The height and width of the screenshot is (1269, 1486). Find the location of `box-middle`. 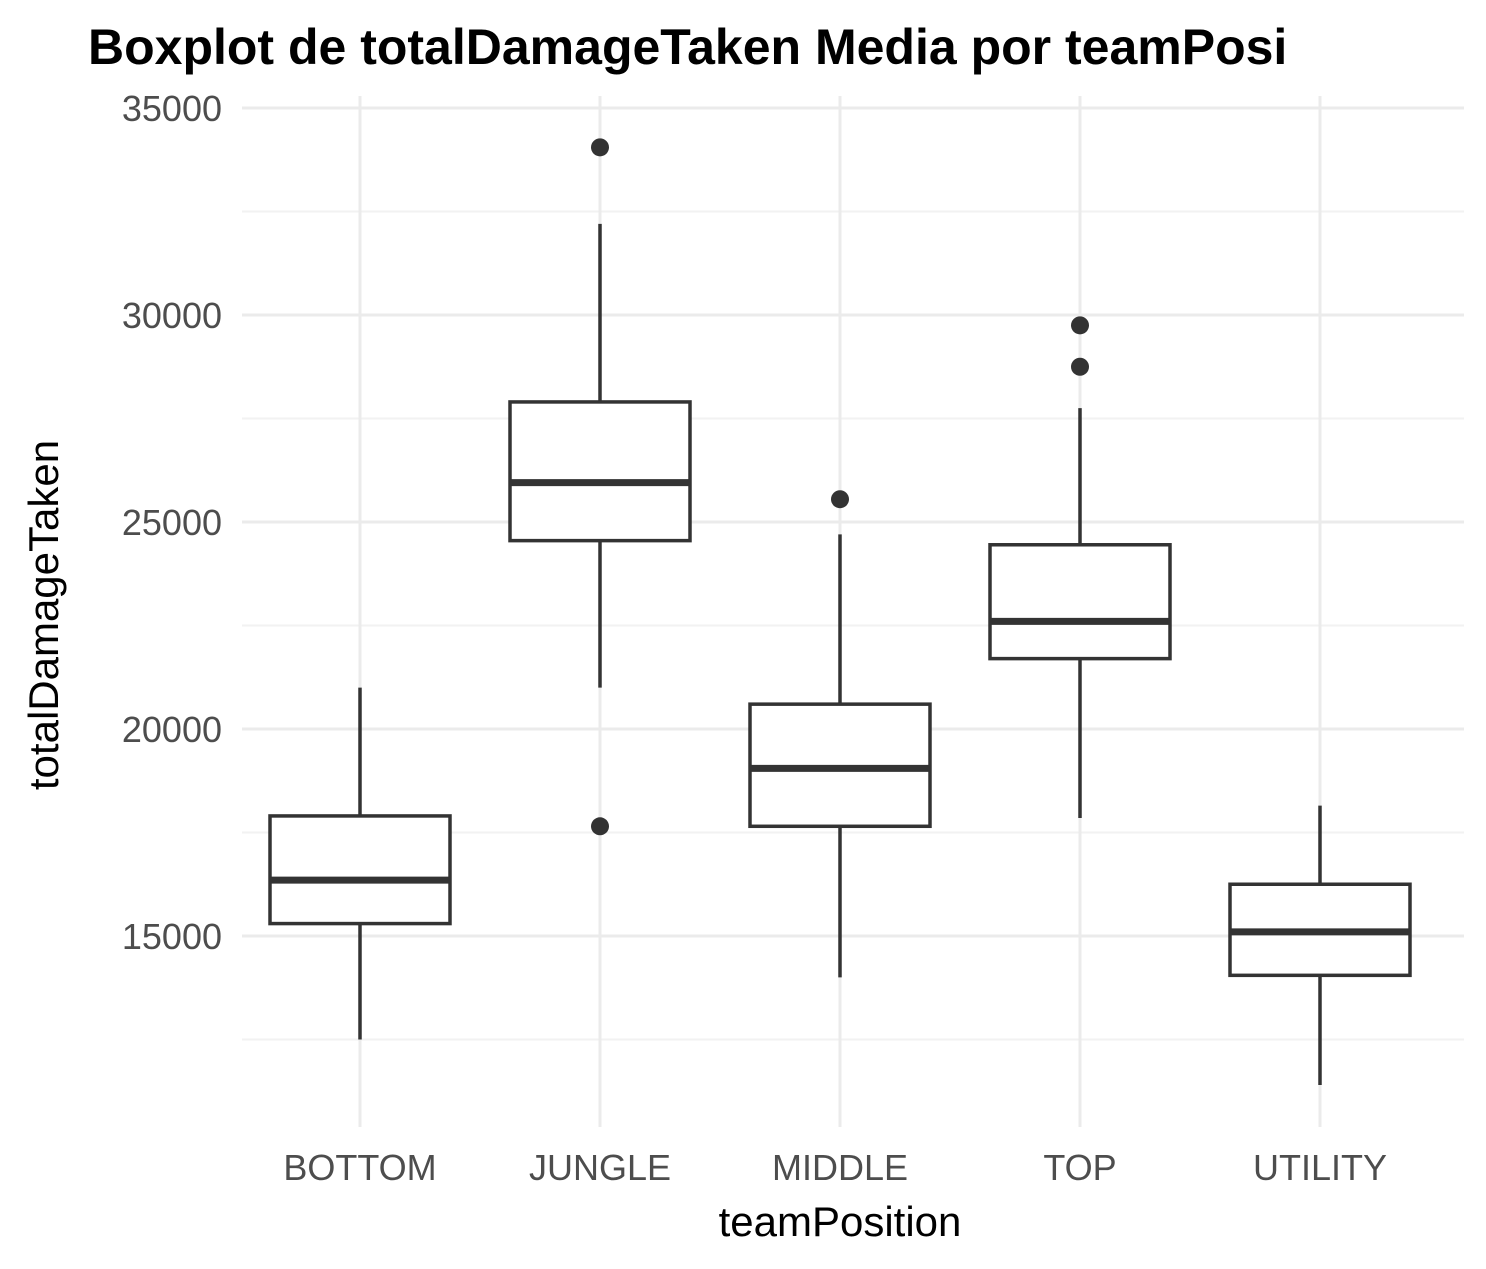

box-middle is located at coordinates (840, 734).